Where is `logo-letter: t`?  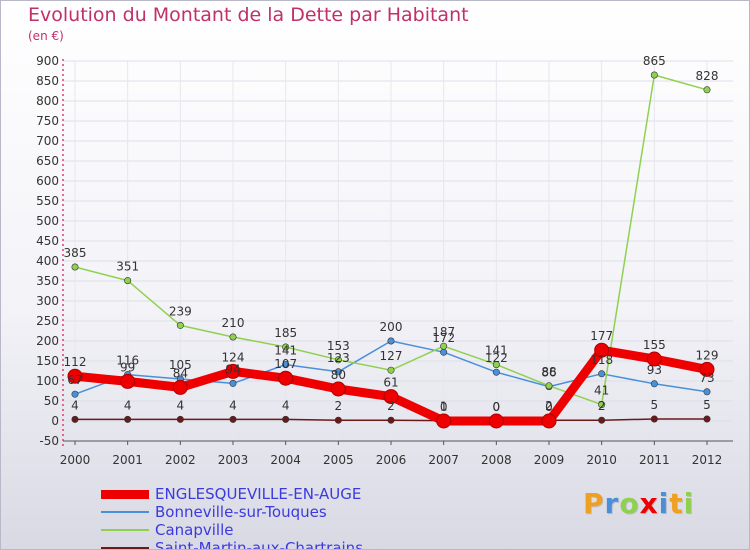
logo-letter: t is located at coordinates (676, 503).